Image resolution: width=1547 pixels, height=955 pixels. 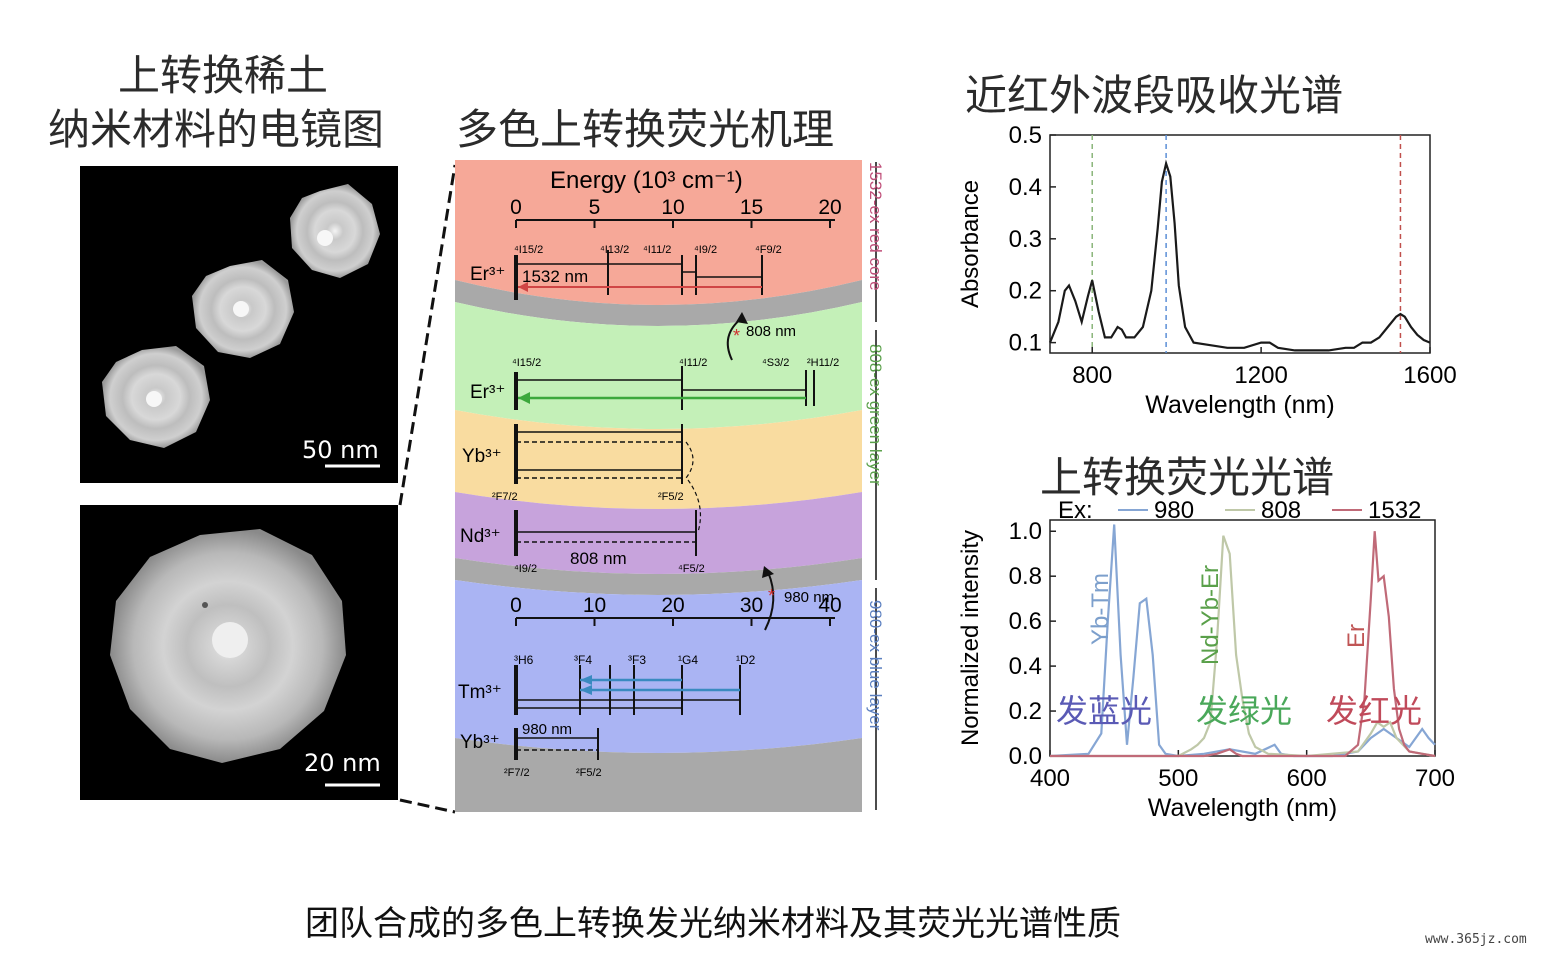 What do you see at coordinates (1100, 609) in the screenshot?
I see `annotation-label: Yb-Tm` at bounding box center [1100, 609].